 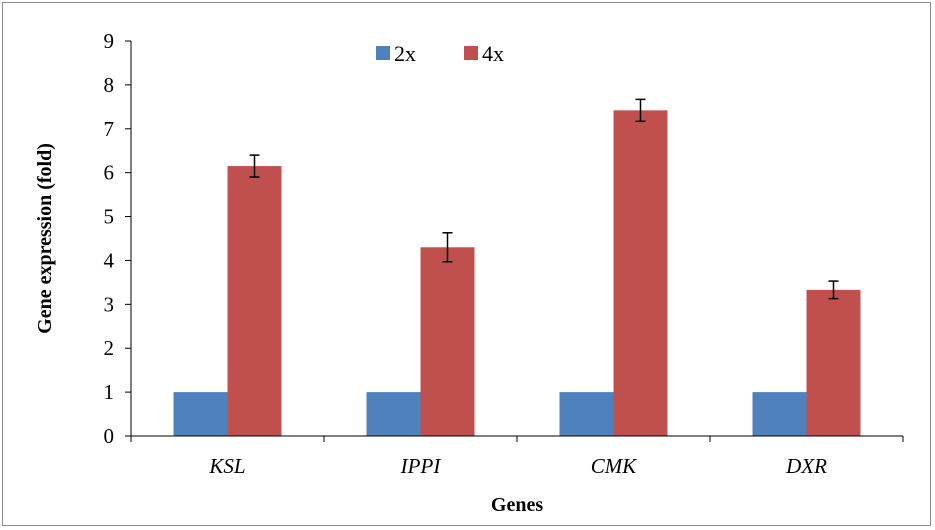 What do you see at coordinates (806, 466) in the screenshot?
I see `x-tick-label: DXR` at bounding box center [806, 466].